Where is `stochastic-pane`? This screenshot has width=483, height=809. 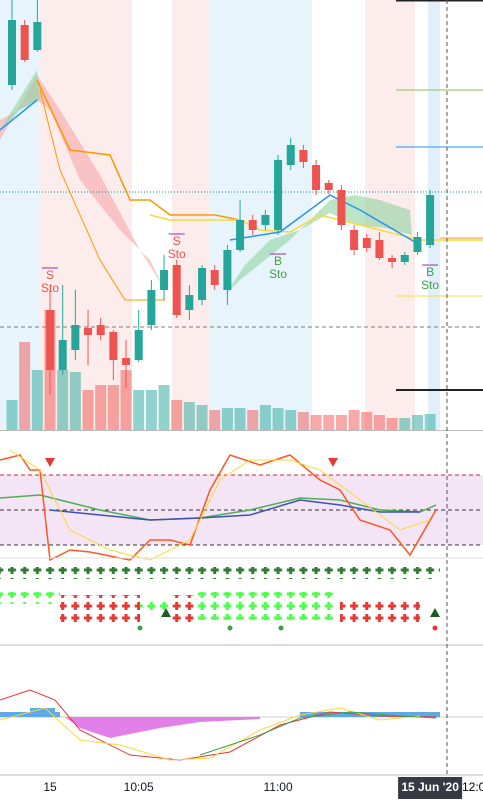 stochastic-pane is located at coordinates (241, 505).